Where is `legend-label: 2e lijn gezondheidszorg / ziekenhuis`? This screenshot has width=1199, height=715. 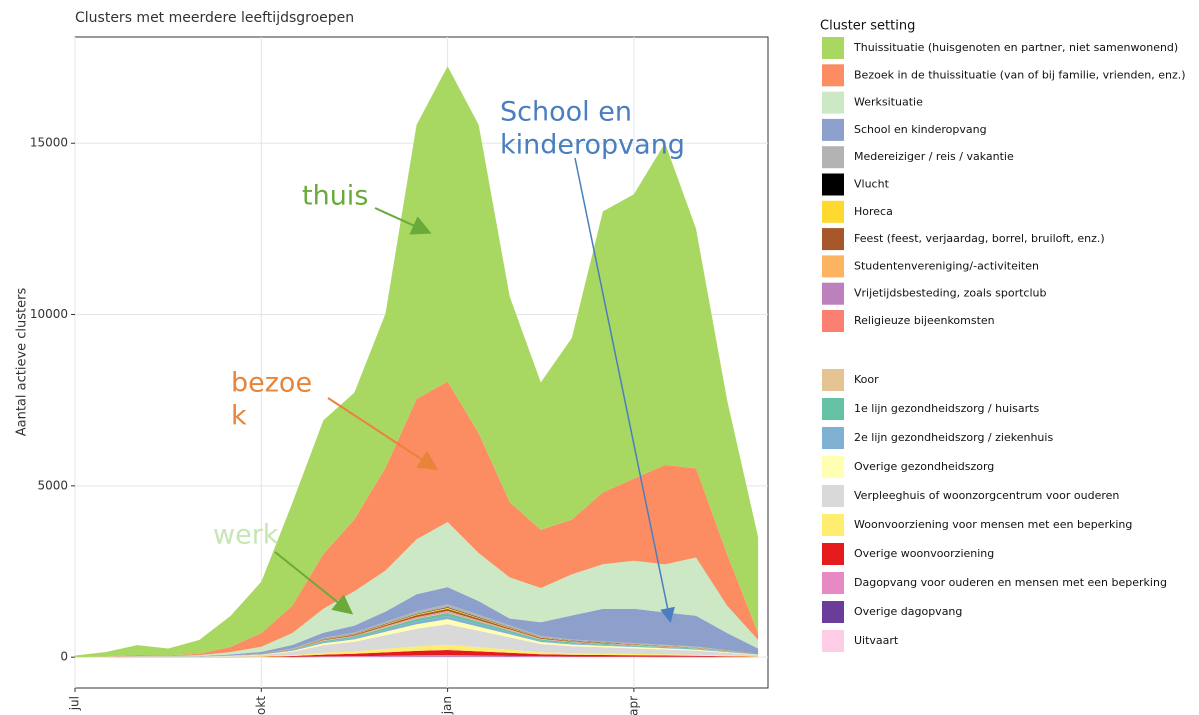 legend-label: 2e lijn gezondheidszorg / ziekenhuis is located at coordinates (953, 437).